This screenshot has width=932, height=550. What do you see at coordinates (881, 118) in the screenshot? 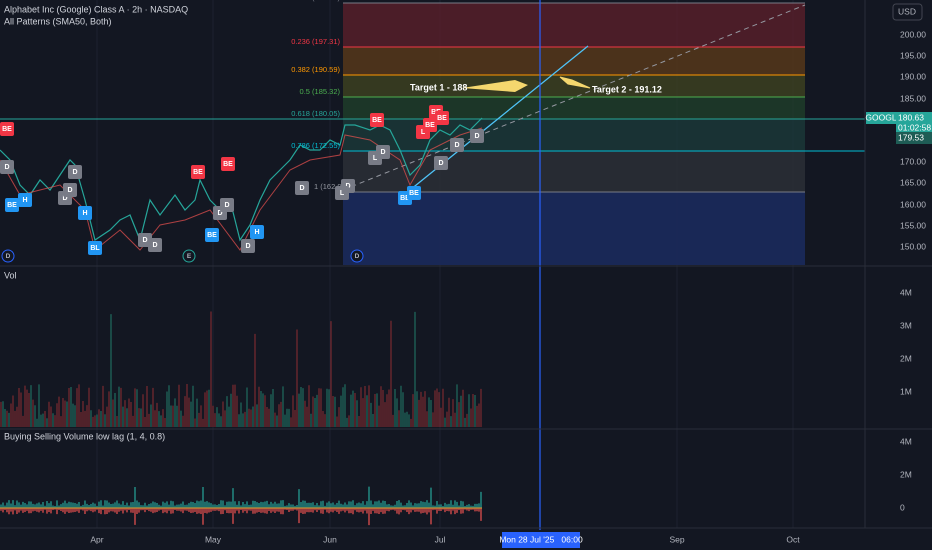
I see `symbol-tag` at bounding box center [881, 118].